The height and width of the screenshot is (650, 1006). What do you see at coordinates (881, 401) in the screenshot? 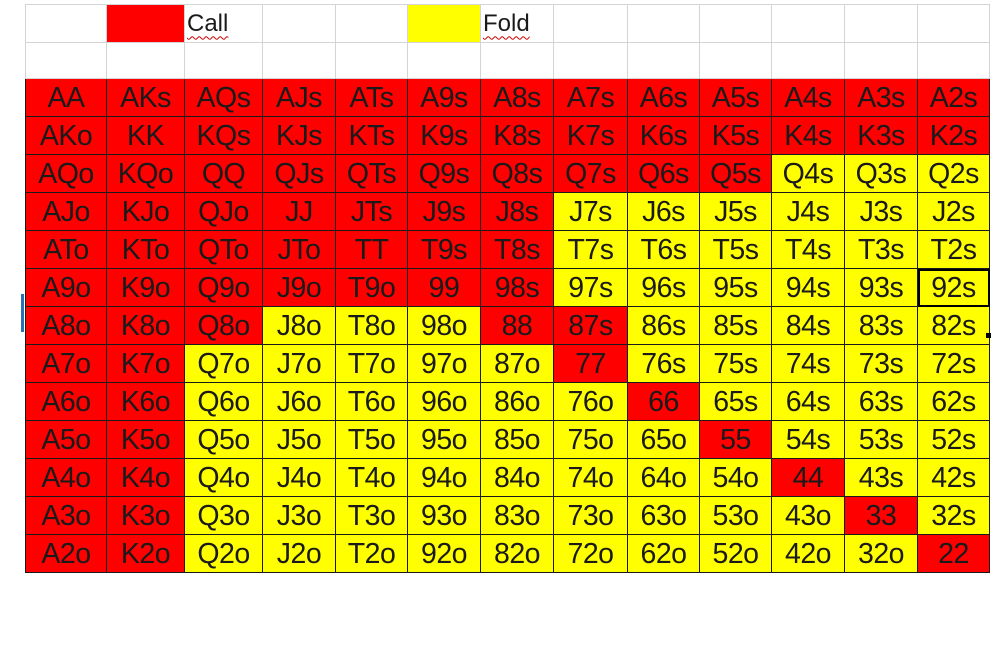
I see `hand-cell: 63s` at bounding box center [881, 401].